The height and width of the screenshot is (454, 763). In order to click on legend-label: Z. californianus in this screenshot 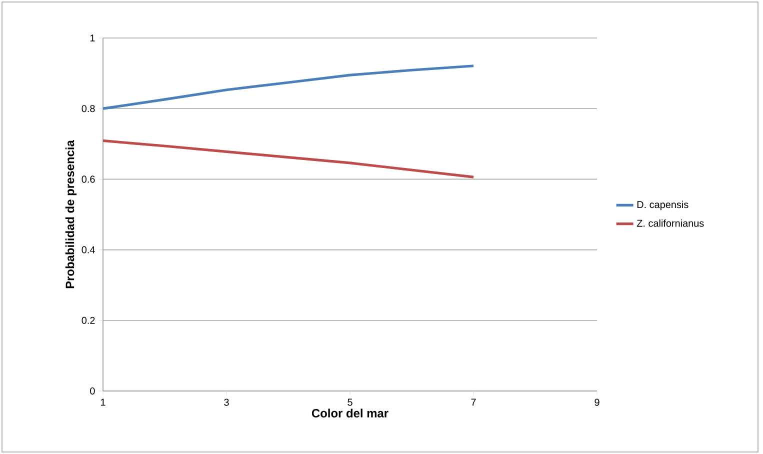, I will do `click(670, 223)`.